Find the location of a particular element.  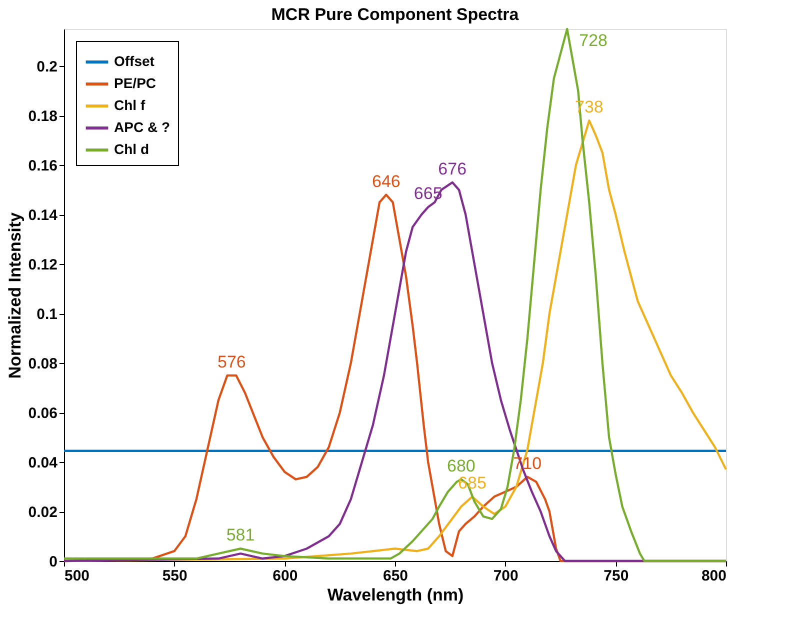

x-axis-title: Wavelength (nm) is located at coordinates (395, 595).